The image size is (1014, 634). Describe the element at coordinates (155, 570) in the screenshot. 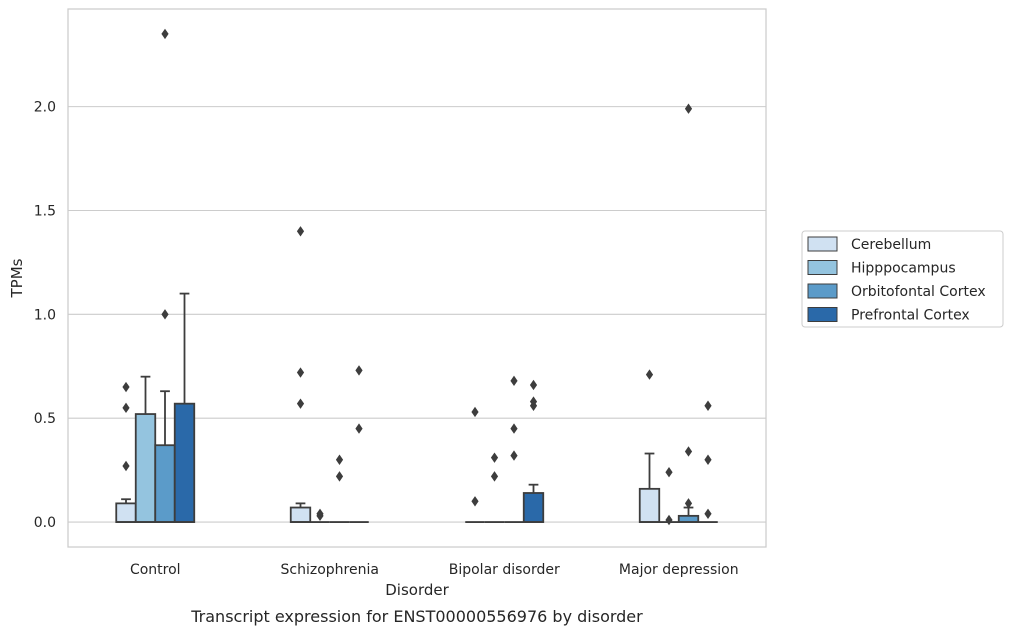

I see `x-tick-label: Control` at that location.